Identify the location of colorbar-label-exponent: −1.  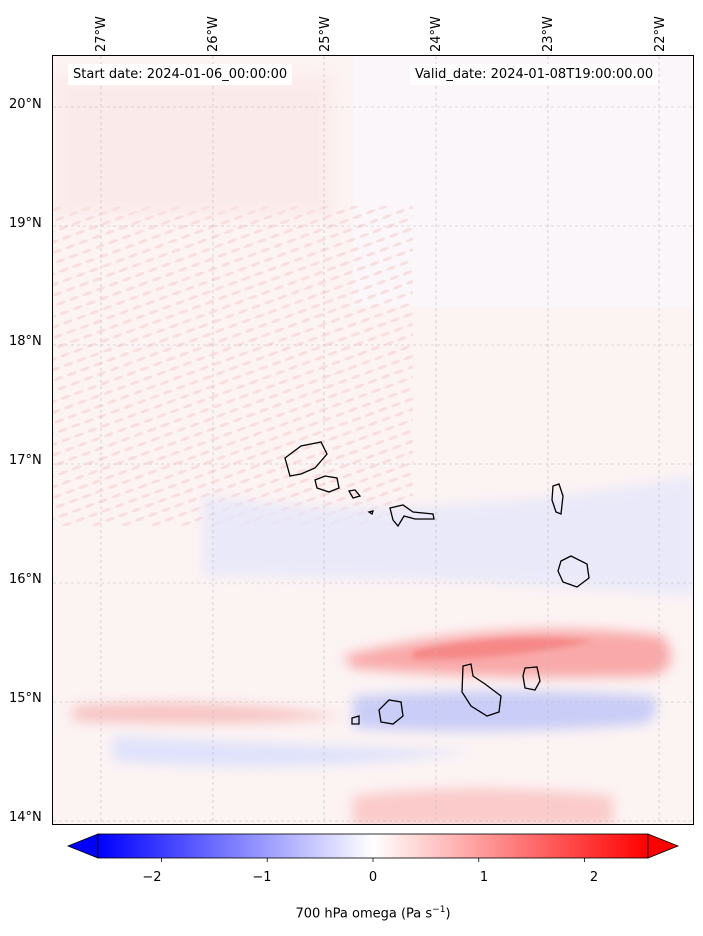
(439, 910).